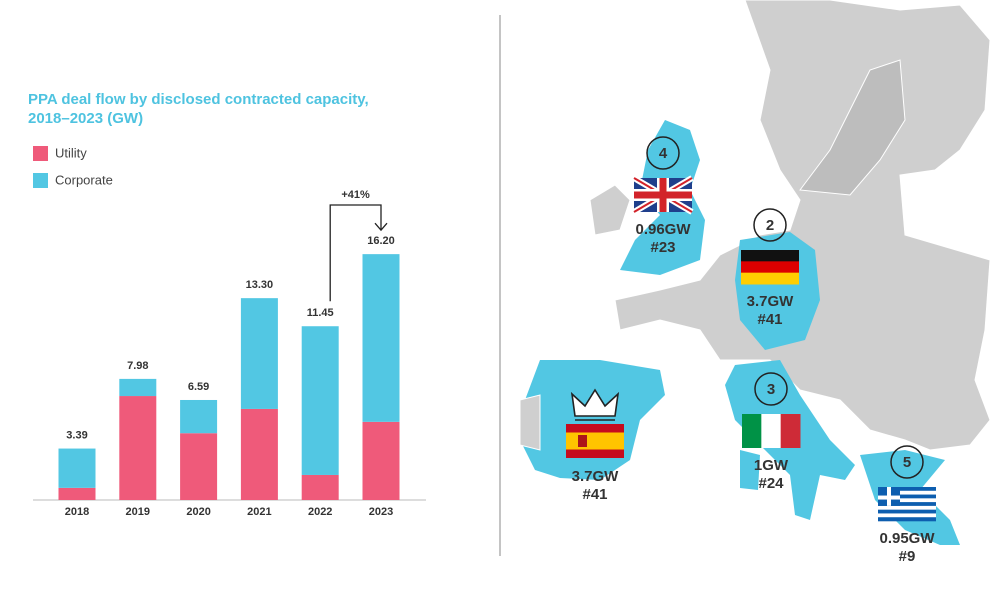 The height and width of the screenshot is (589, 1006). I want to click on rank-label: 5, so click(907, 462).